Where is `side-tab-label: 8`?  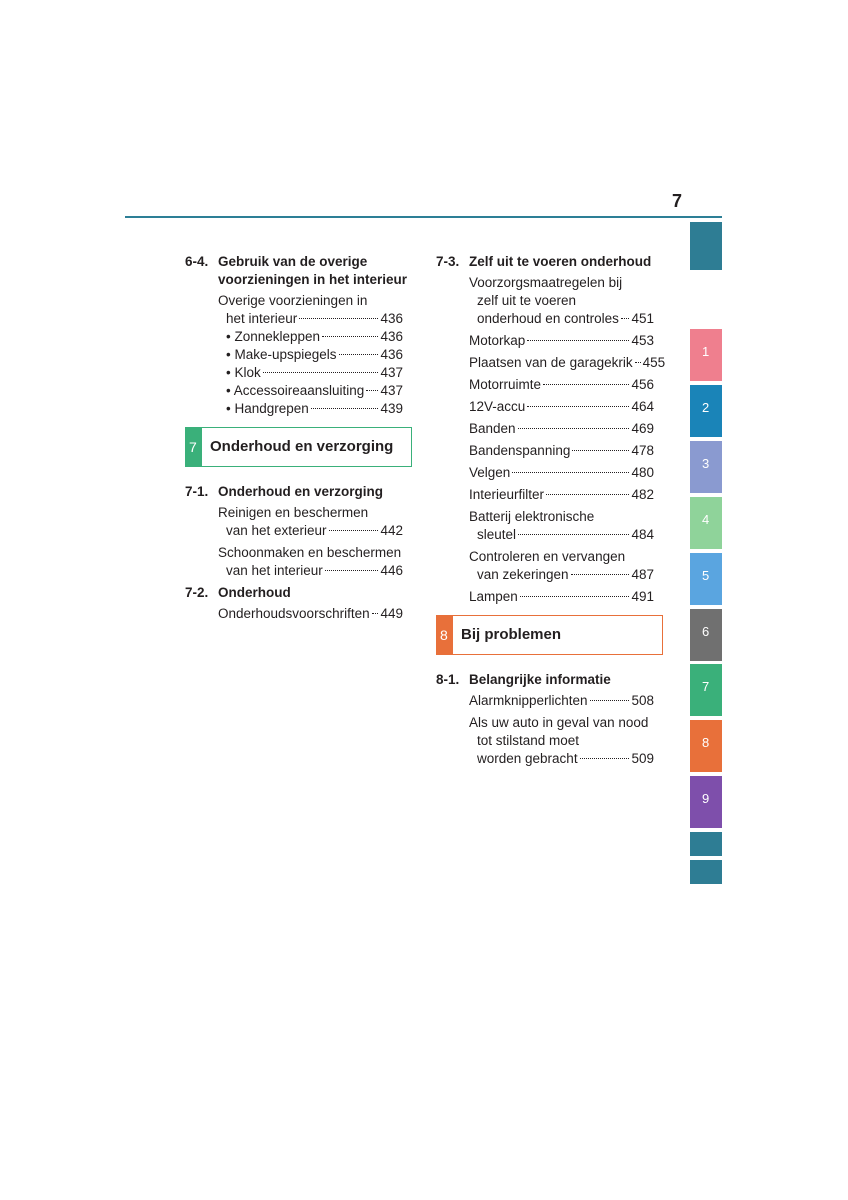 side-tab-label: 8 is located at coordinates (706, 743).